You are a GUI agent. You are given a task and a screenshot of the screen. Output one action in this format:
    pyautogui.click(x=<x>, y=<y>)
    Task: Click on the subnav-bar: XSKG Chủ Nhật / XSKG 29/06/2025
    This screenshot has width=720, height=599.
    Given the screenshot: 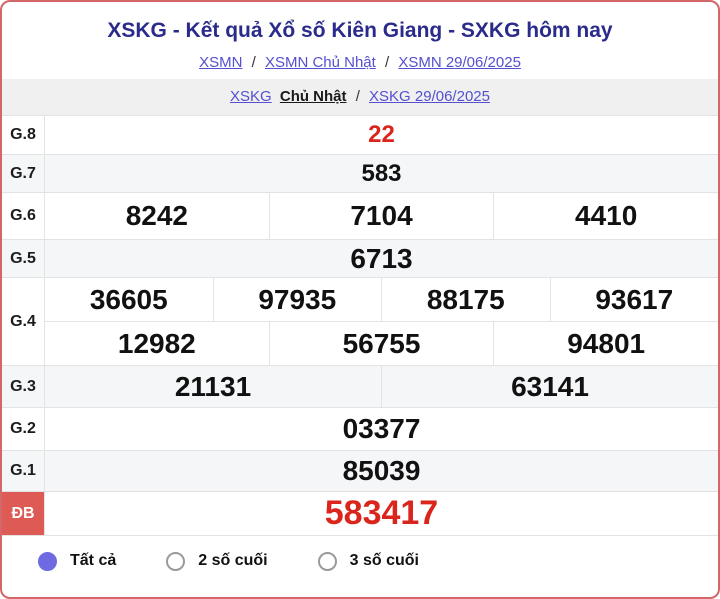 What is the action you would take?
    pyautogui.click(x=360, y=97)
    